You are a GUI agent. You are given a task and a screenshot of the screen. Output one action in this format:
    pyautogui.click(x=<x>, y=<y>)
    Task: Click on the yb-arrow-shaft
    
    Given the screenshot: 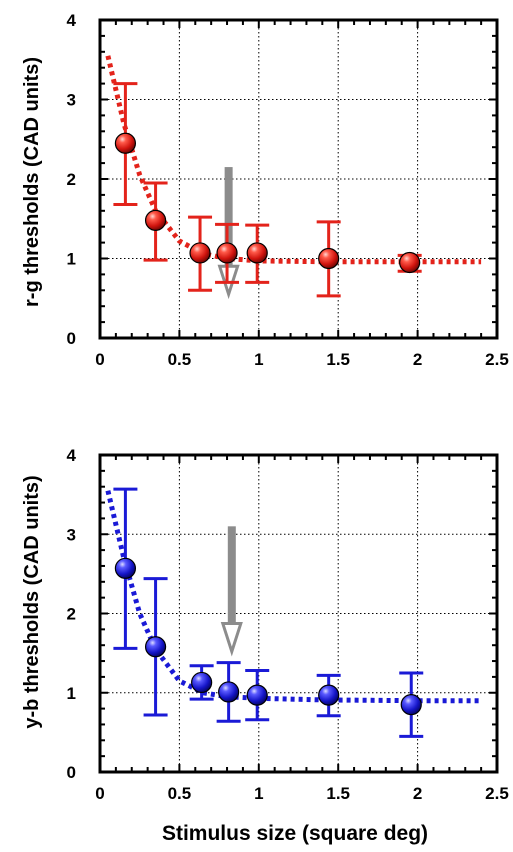 What is the action you would take?
    pyautogui.click(x=231, y=575)
    